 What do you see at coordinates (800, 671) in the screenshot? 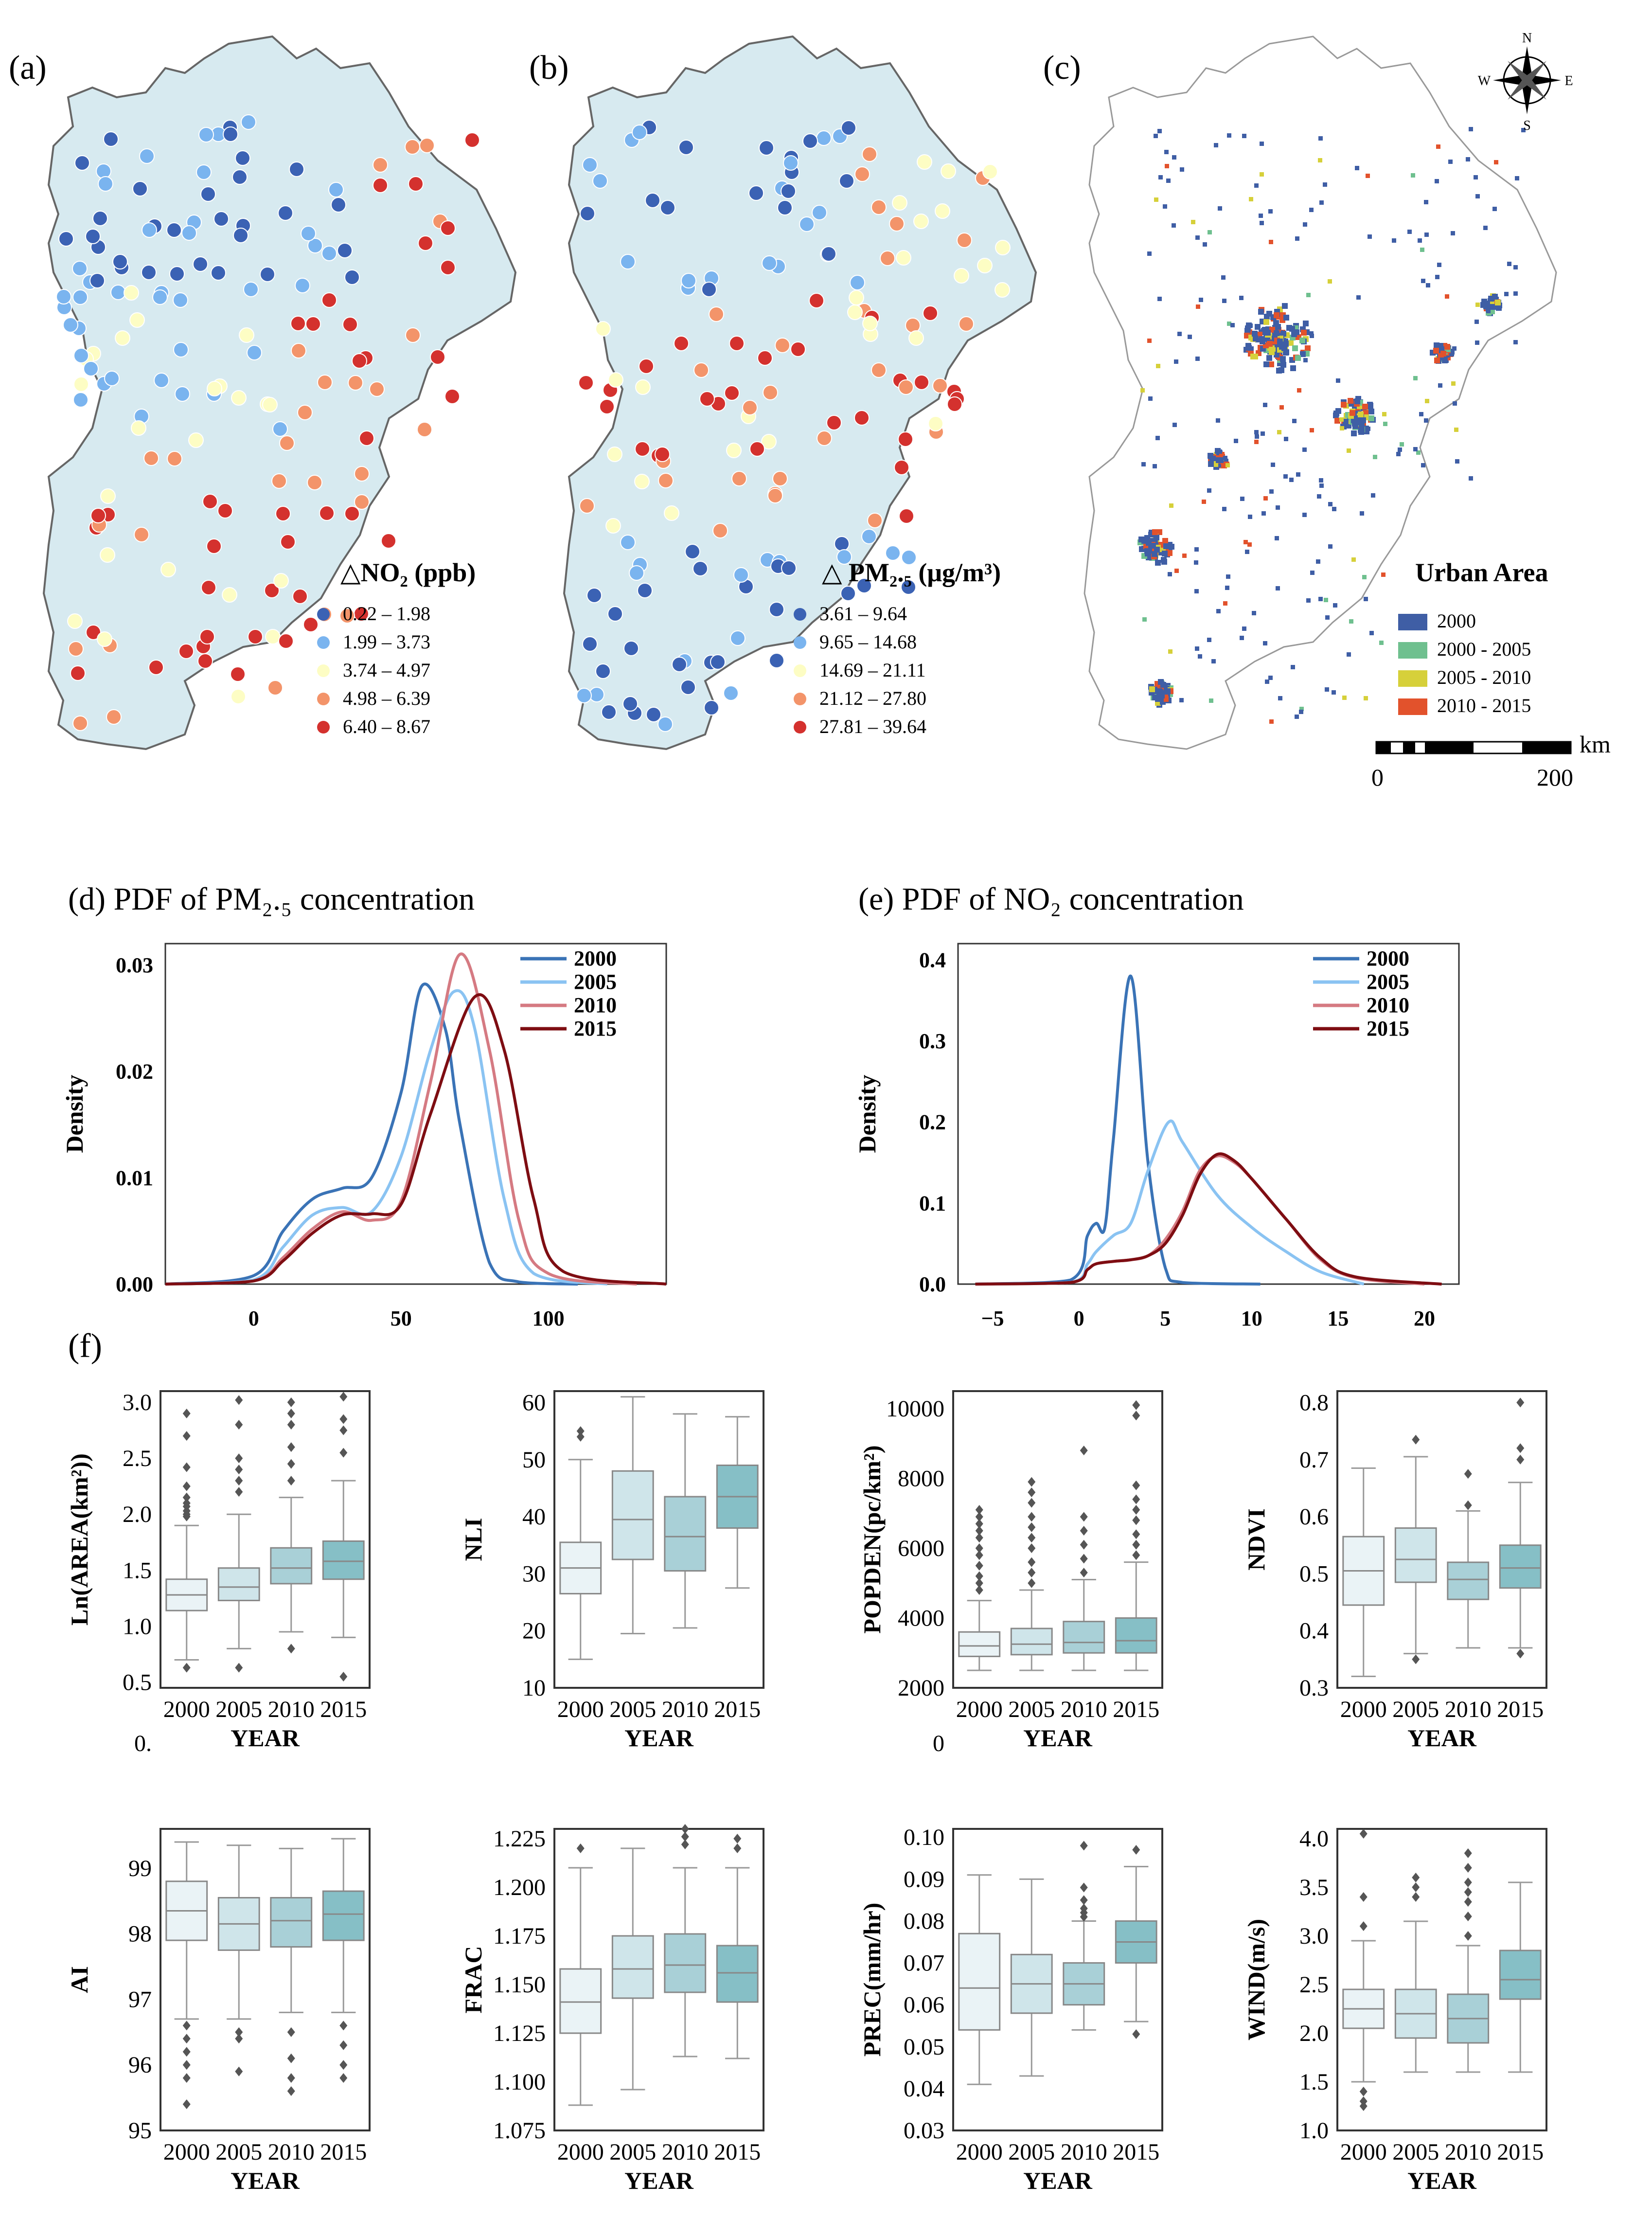
I see `legend-marker` at bounding box center [800, 671].